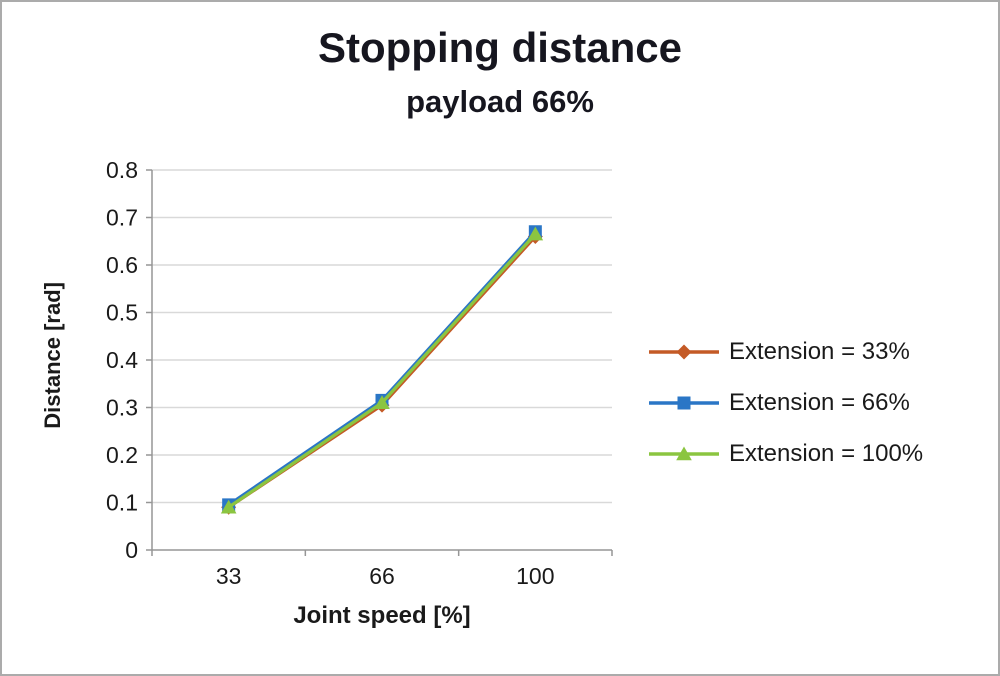 This screenshot has width=1000, height=676. I want to click on diamond-marker-icon, so click(684, 352).